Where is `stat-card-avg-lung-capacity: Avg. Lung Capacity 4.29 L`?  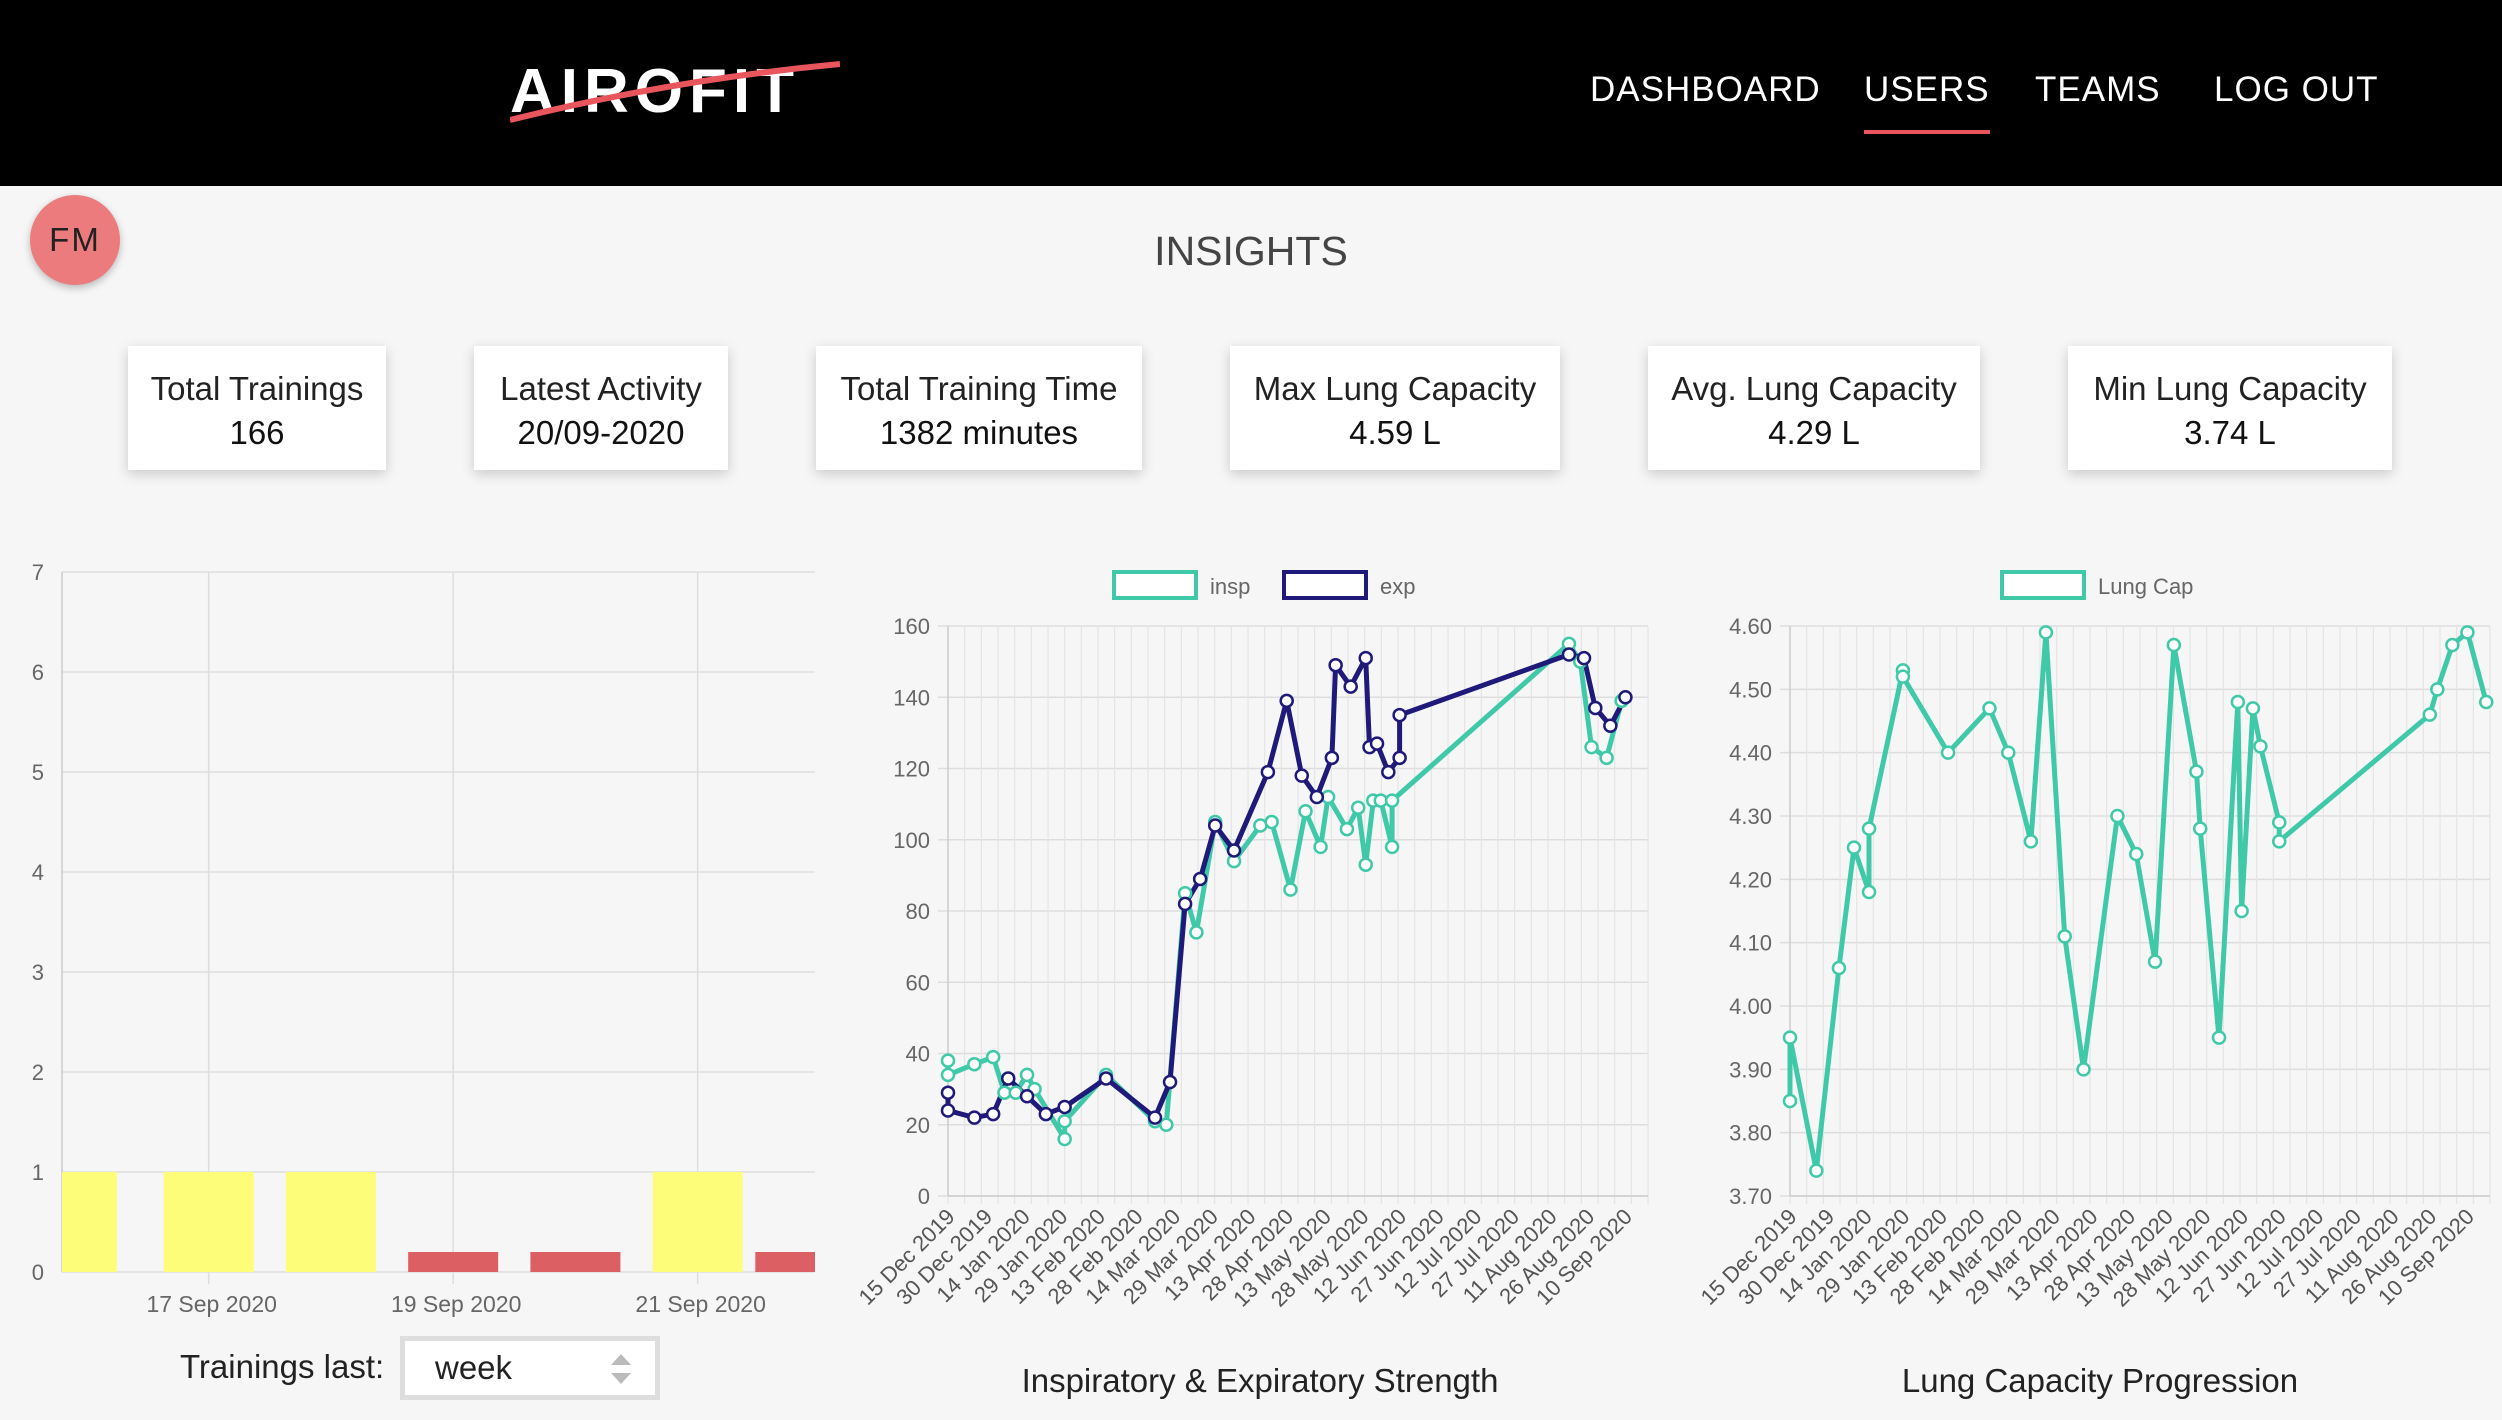 stat-card-avg-lung-capacity: Avg. Lung Capacity 4.29 L is located at coordinates (1814, 408).